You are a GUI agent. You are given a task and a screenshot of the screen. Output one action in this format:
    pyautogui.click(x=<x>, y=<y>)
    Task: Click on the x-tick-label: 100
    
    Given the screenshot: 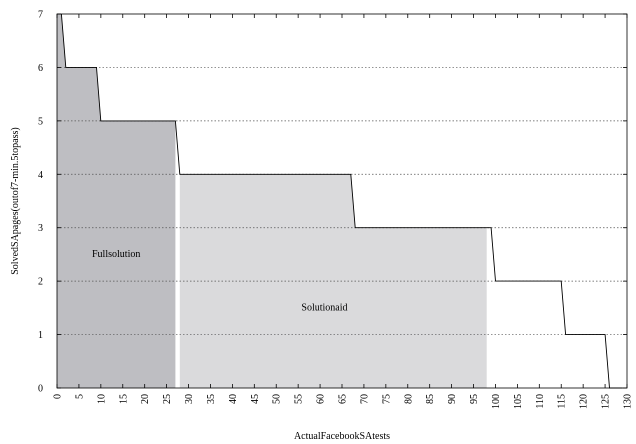 What is the action you would take?
    pyautogui.click(x=496, y=401)
    